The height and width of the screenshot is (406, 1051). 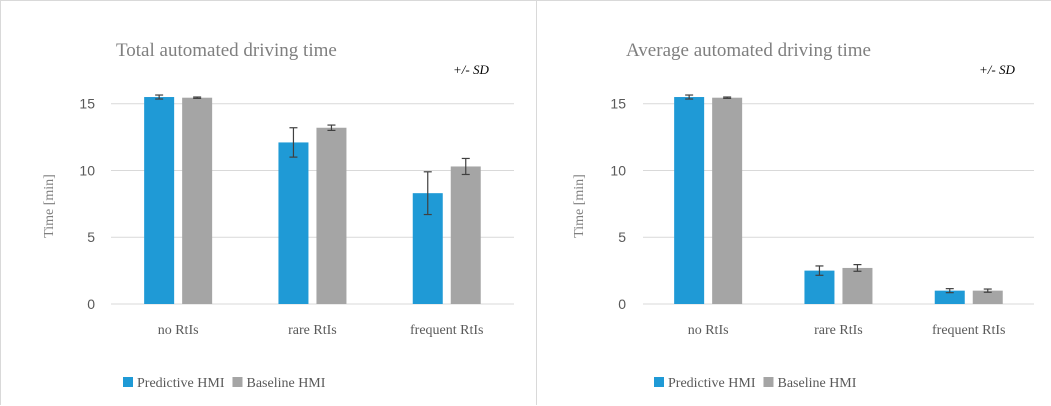 I want to click on chart-title: Total automated driving time, so click(x=226, y=50).